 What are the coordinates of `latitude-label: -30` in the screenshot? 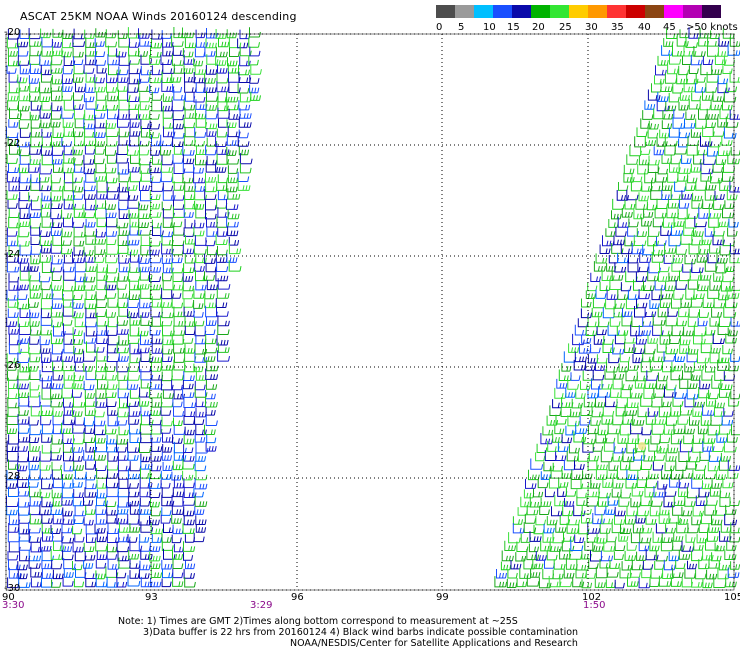 It's located at (12, 588).